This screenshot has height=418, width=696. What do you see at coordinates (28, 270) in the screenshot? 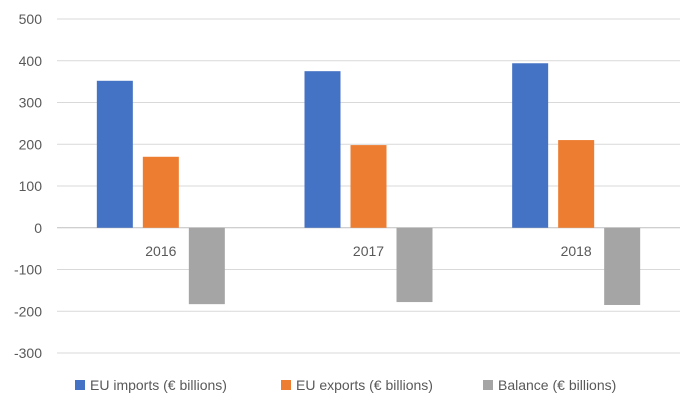
I see `y-tick-label: -100` at bounding box center [28, 270].